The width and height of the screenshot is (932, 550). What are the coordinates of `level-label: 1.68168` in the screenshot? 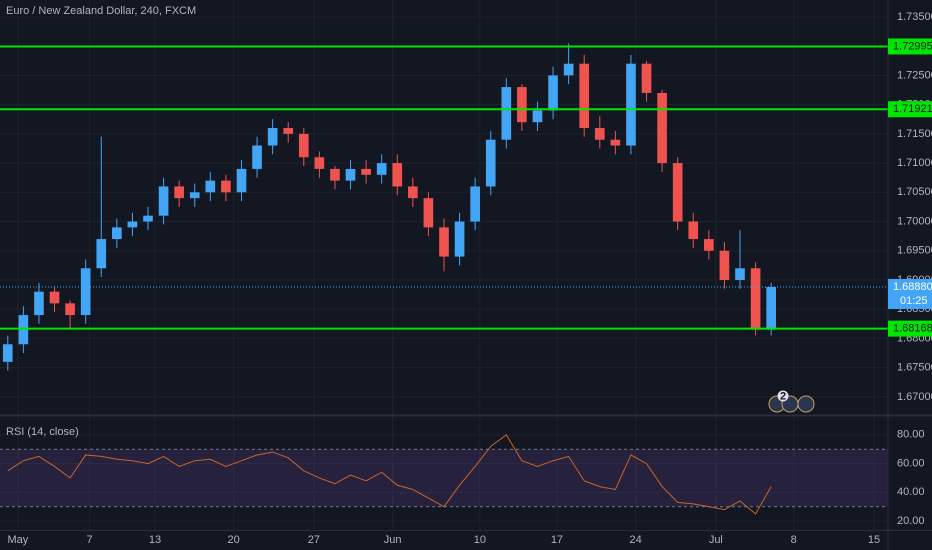 It's located at (912, 329).